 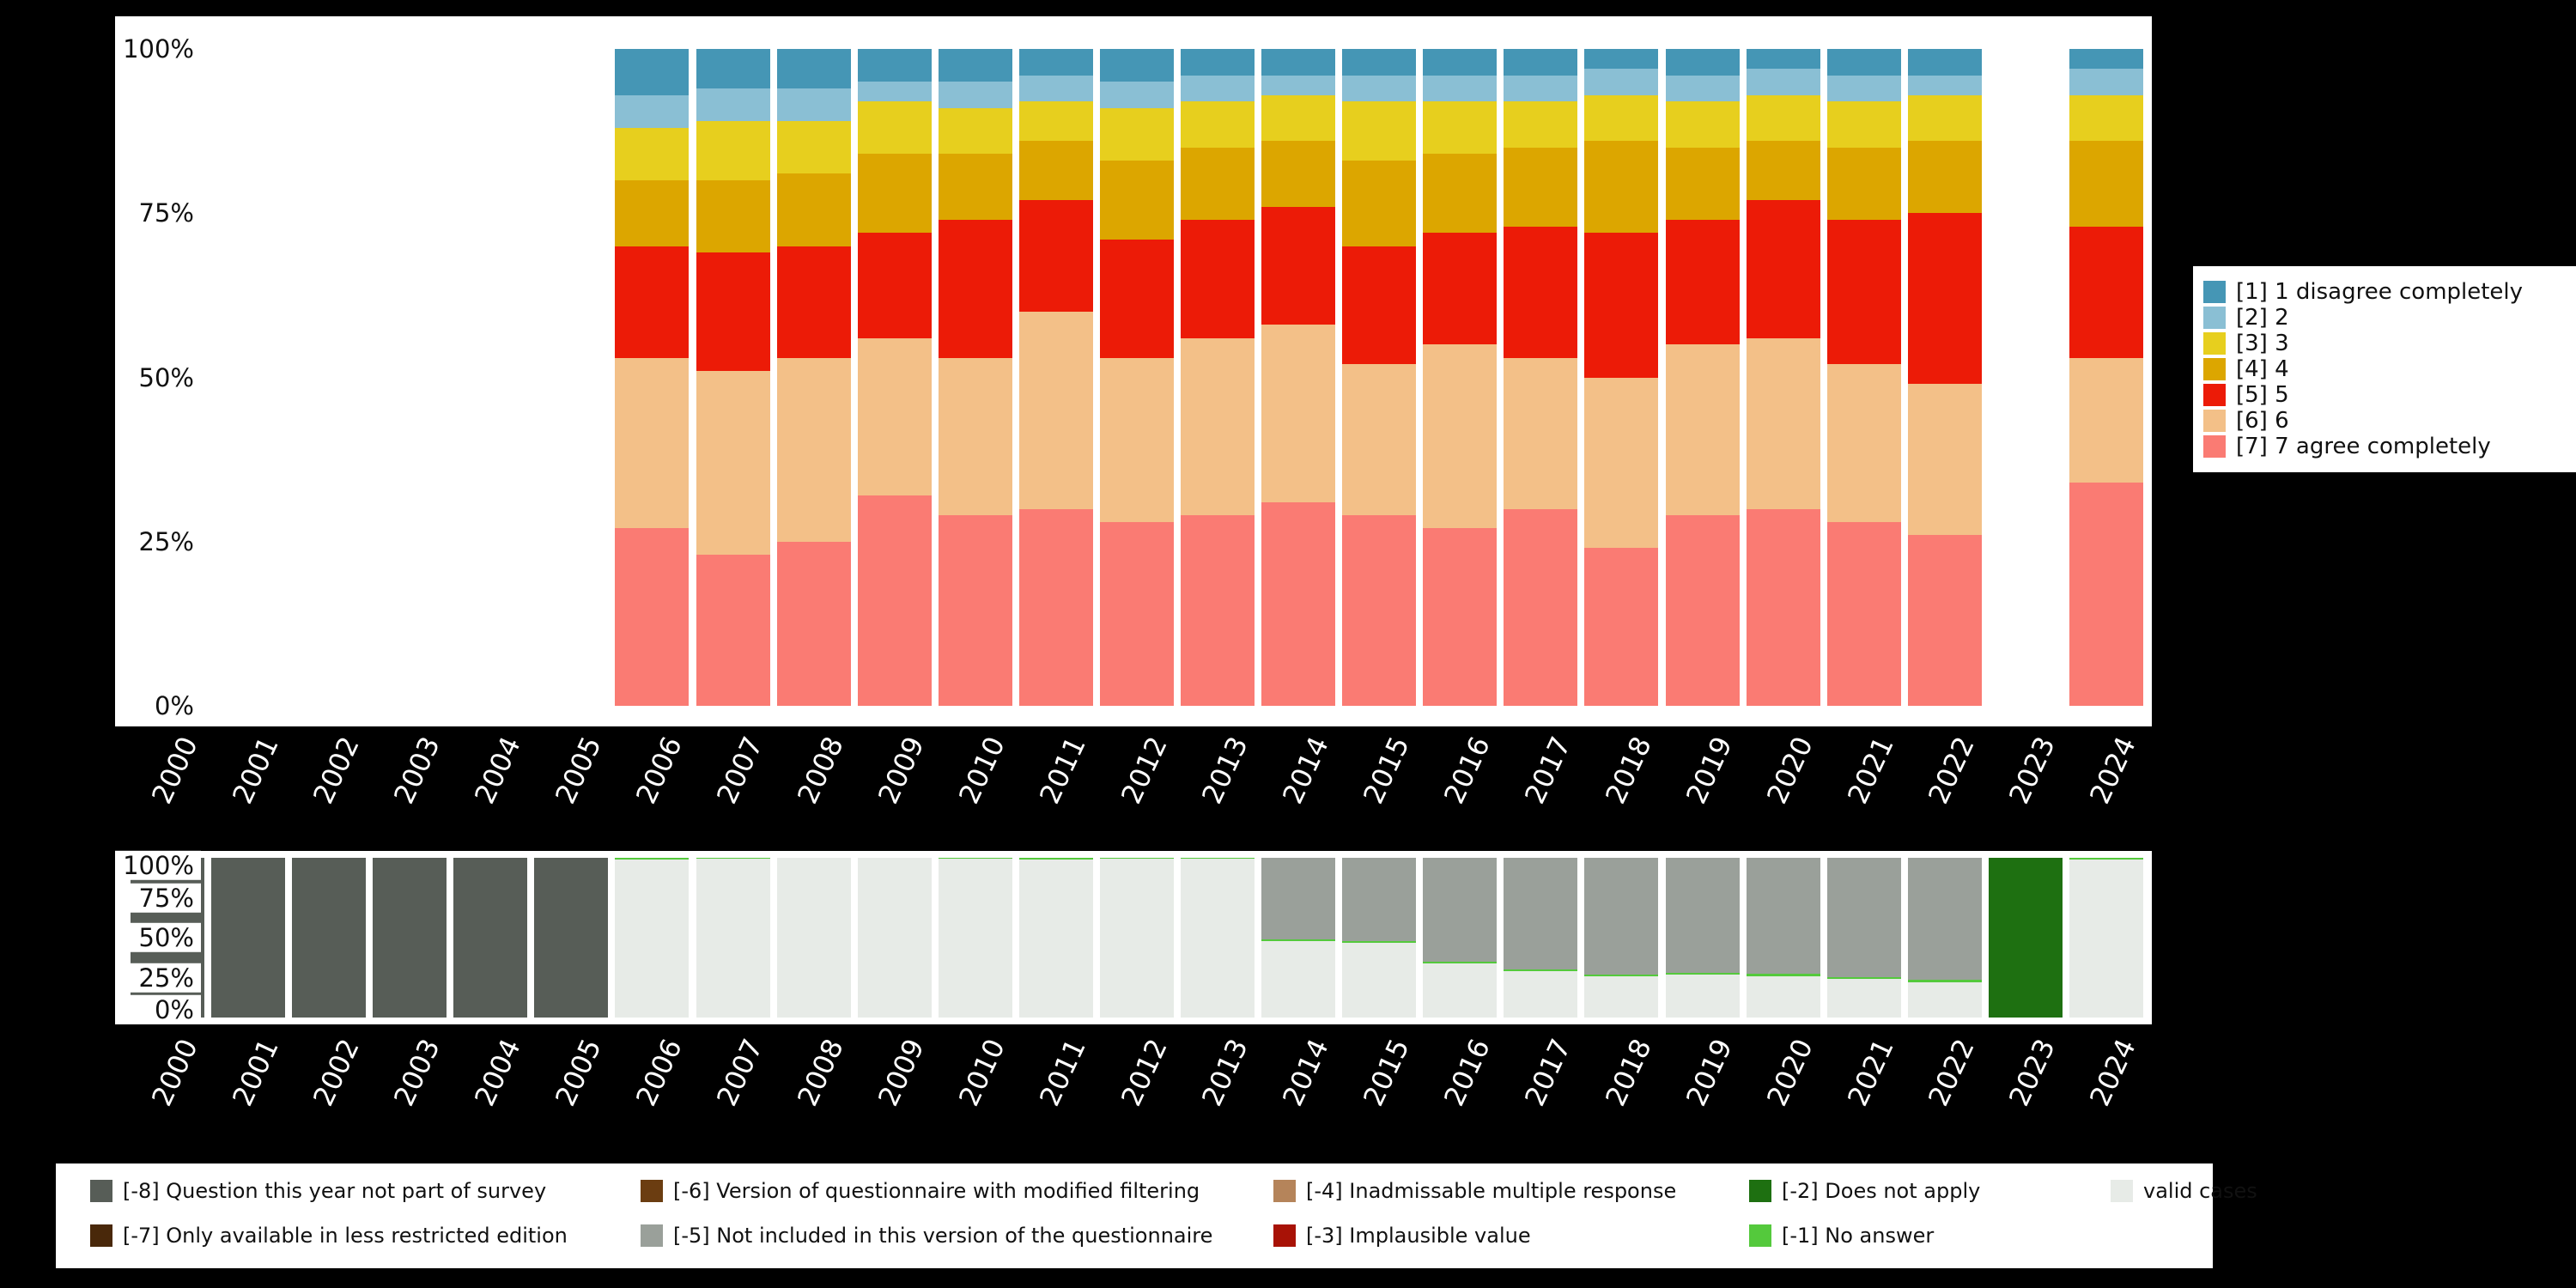 I want to click on responses-bar-2010, so click(x=975, y=377).